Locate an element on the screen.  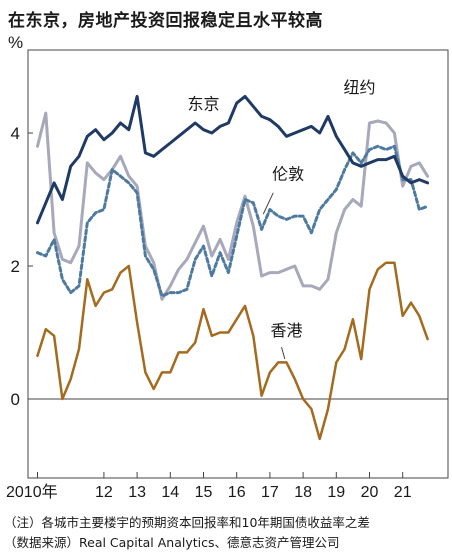
x-tick-label: 12 is located at coordinates (104, 492).